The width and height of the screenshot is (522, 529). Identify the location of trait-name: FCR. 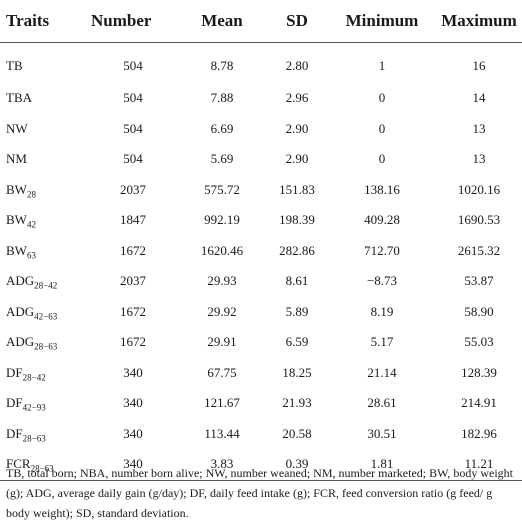
(18, 464).